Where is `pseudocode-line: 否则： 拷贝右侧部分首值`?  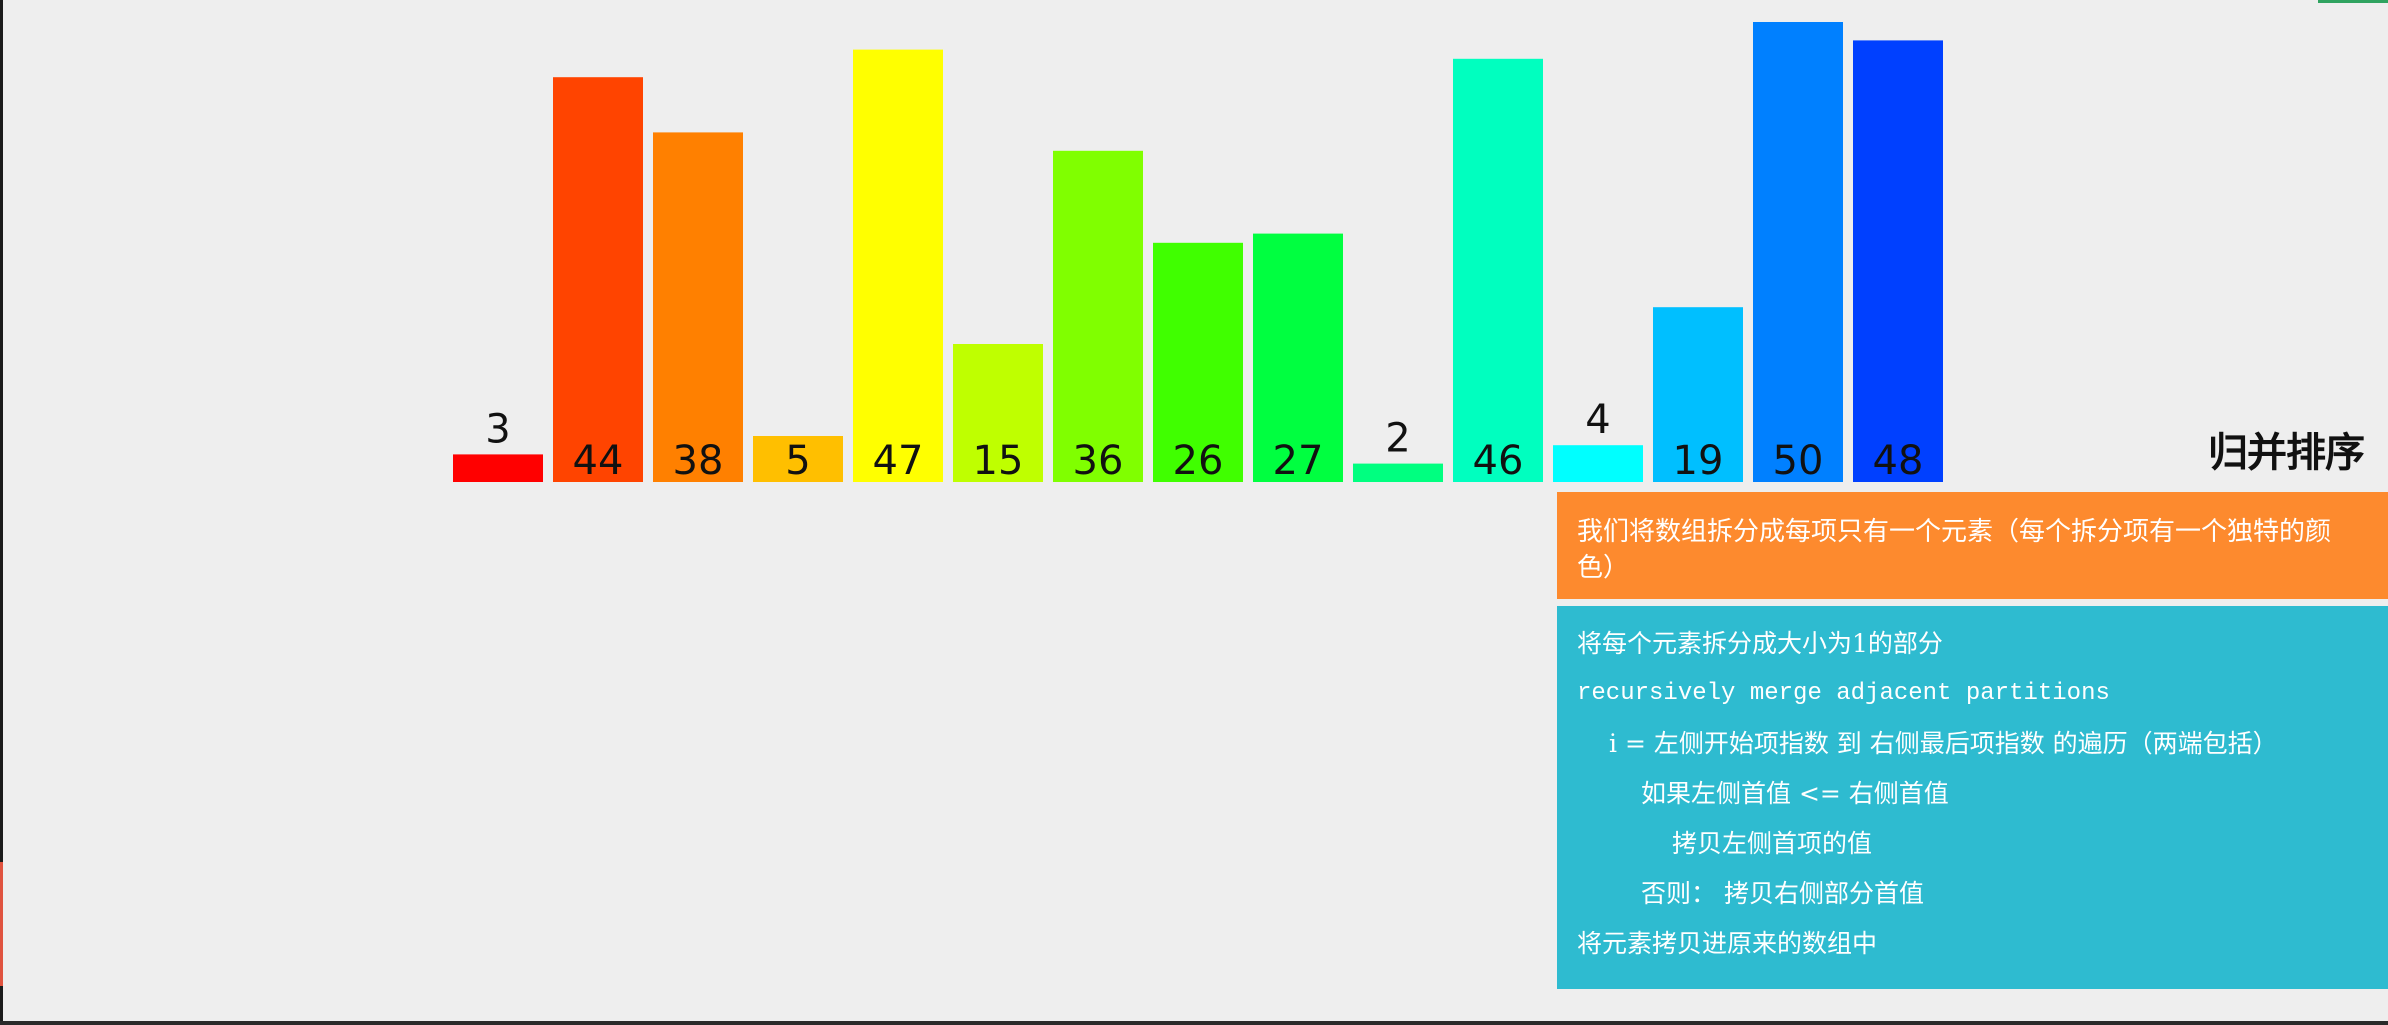
pseudocode-line: 否则： 拷贝右侧部分首值 is located at coordinates (1782, 893).